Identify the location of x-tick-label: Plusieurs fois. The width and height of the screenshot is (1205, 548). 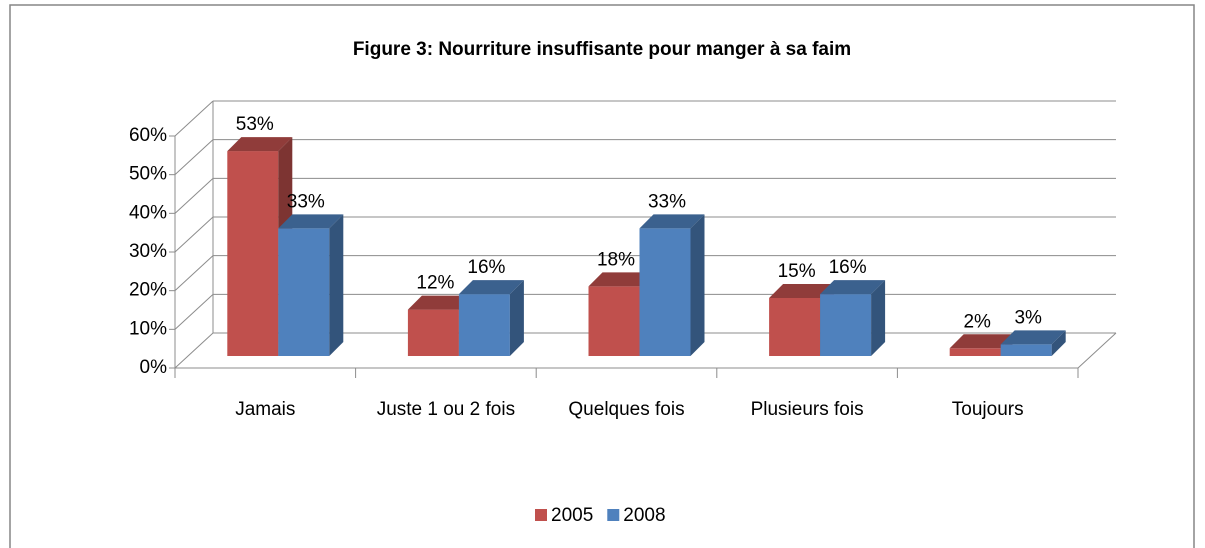
(807, 409).